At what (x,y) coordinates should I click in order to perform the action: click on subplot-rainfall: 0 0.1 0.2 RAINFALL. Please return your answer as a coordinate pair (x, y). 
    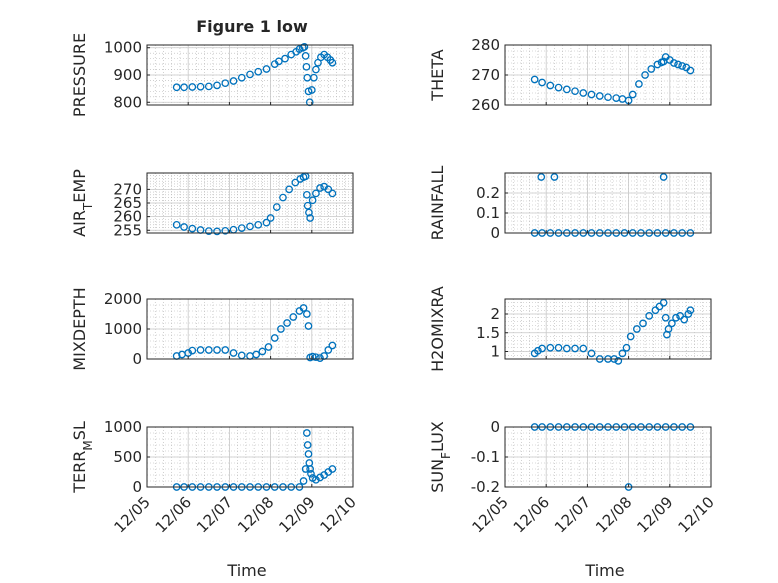
    Looking at the image, I should click on (570, 204).